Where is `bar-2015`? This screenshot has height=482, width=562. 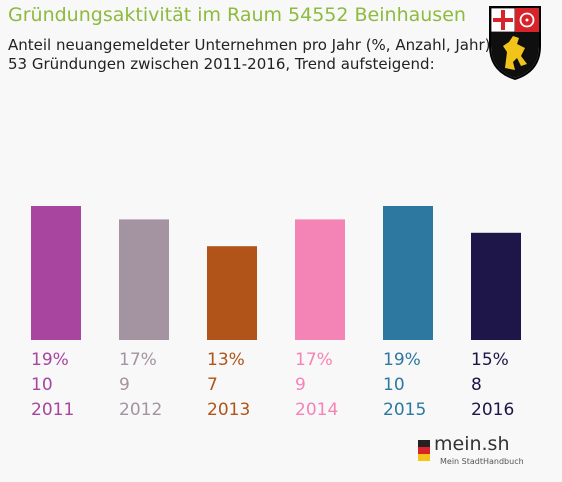 bar-2015 is located at coordinates (408, 273).